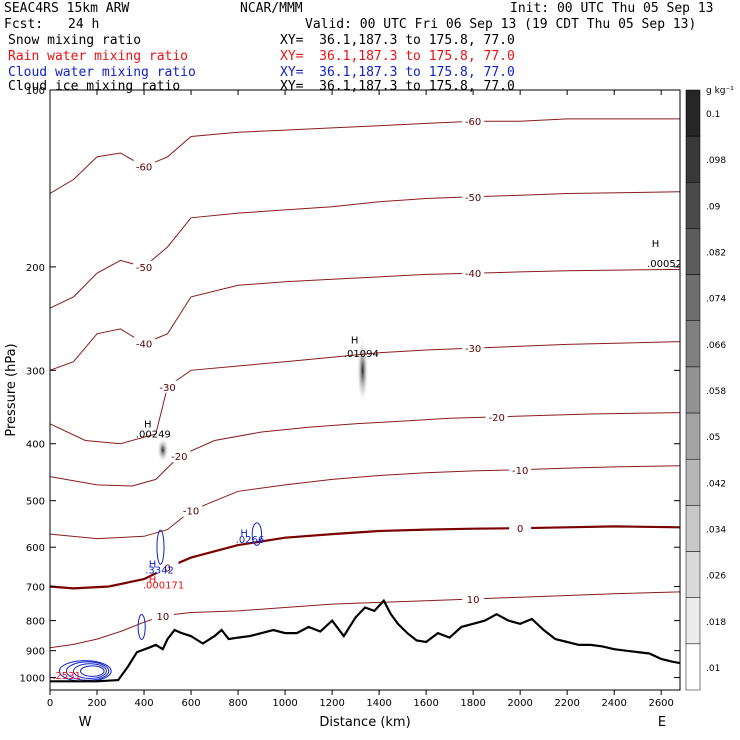 The image size is (740, 740). I want to click on x-tick-label: 2200, so click(566, 703).